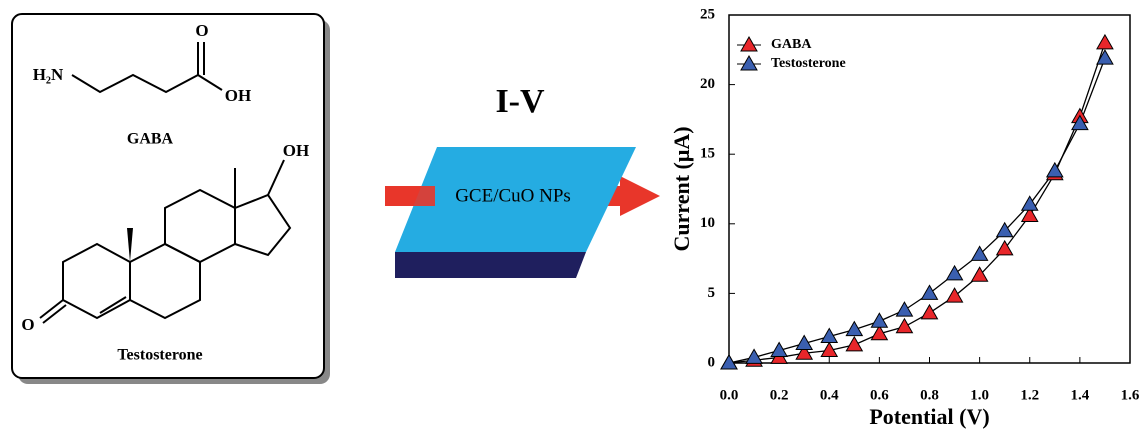 The height and width of the screenshot is (433, 1146). What do you see at coordinates (707, 154) in the screenshot?
I see `y-tick-label: 15` at bounding box center [707, 154].